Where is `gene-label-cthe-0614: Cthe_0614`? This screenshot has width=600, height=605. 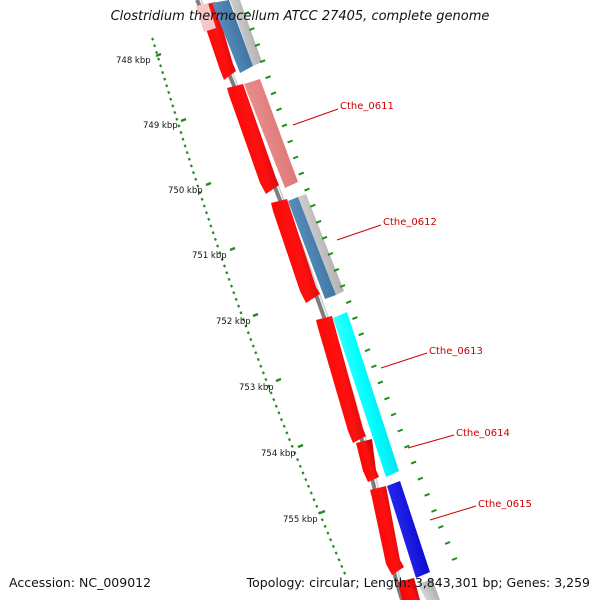
gene-label-cthe-0614: Cthe_0614 is located at coordinates (483, 433).